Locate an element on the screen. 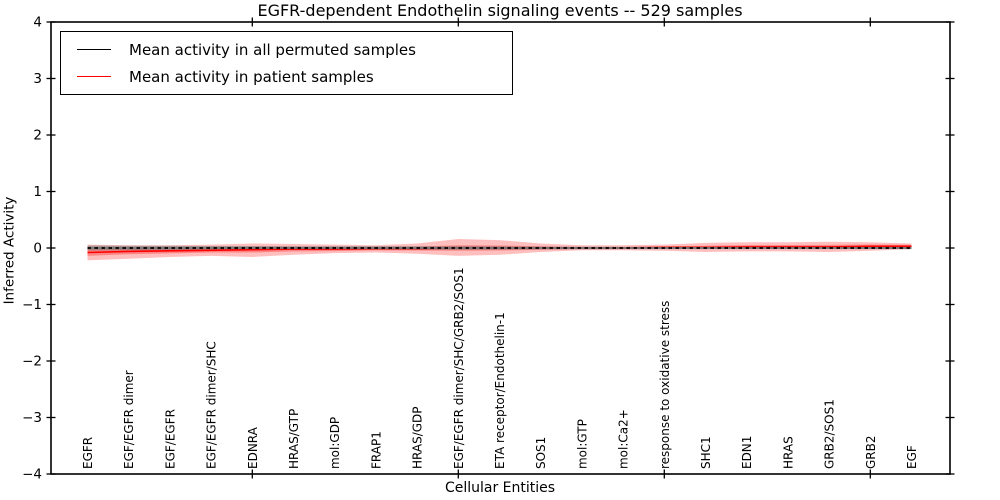  svg-text: 3 is located at coordinates (37, 79).